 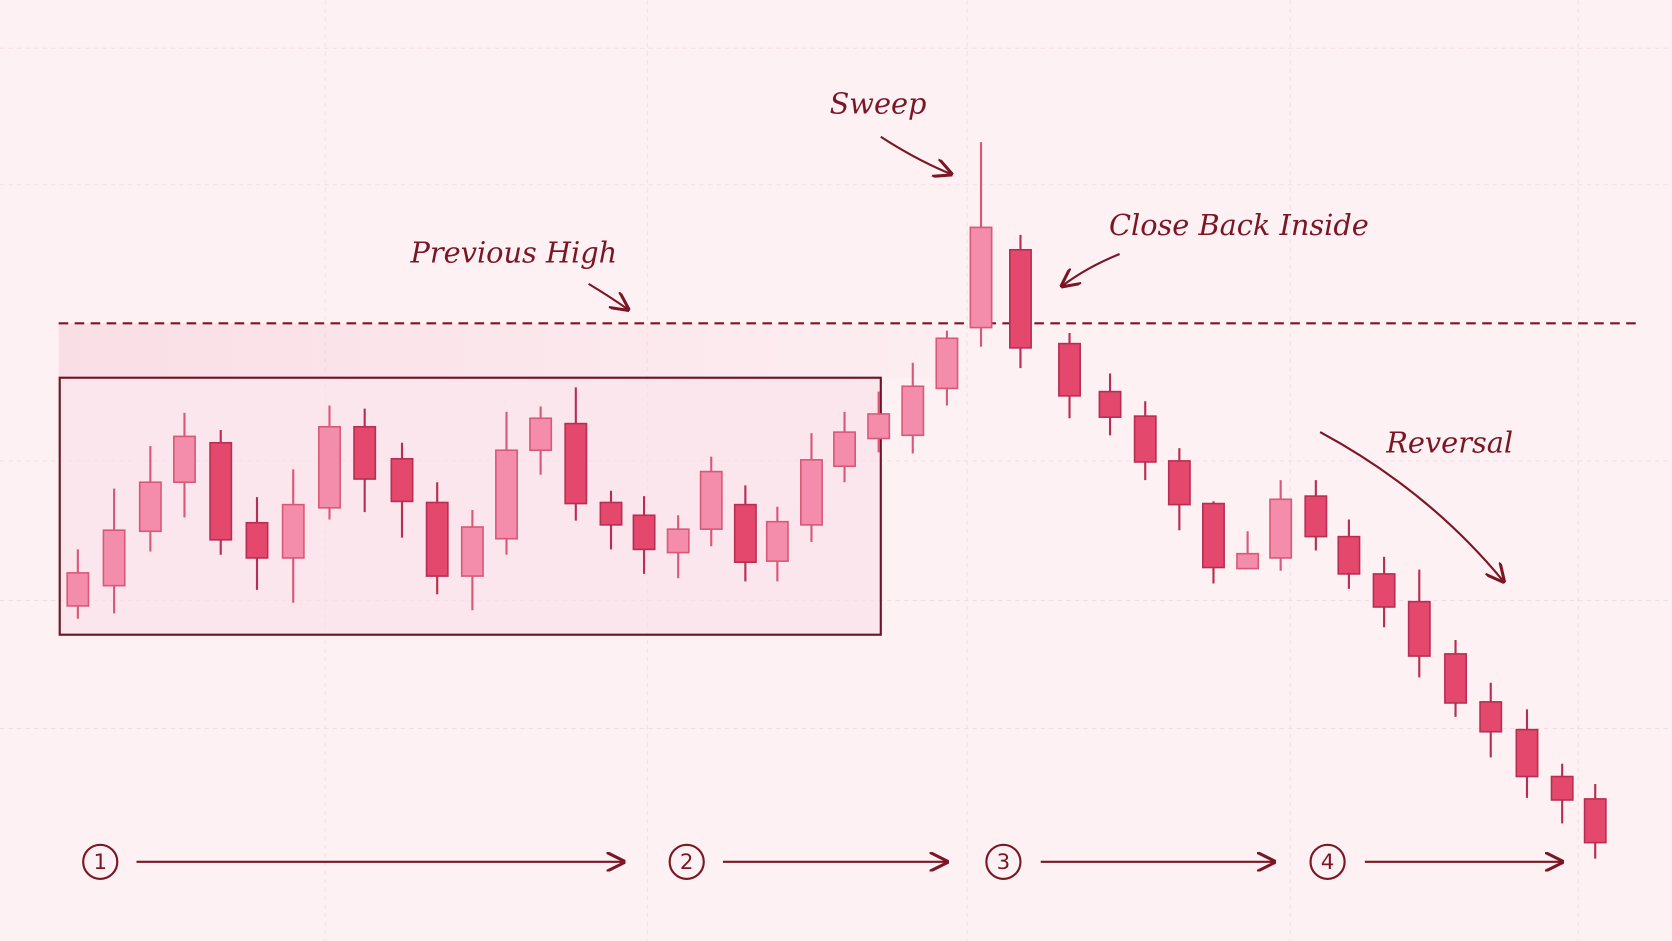 I want to click on range-box, so click(x=470, y=506).